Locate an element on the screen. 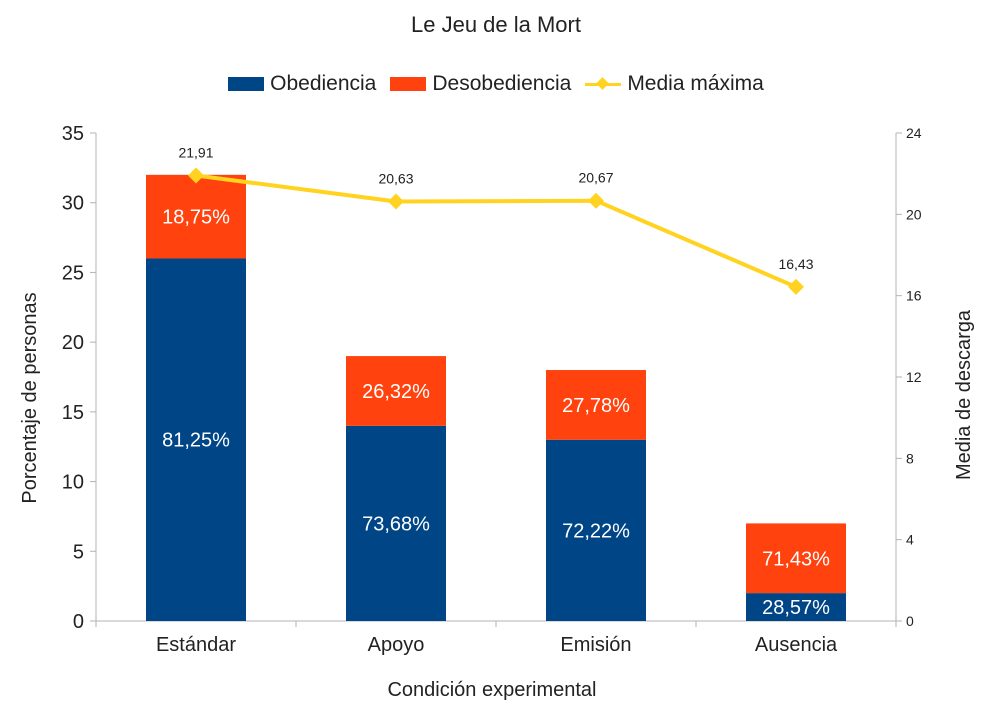  y-tick-label: 20 is located at coordinates (73, 343).